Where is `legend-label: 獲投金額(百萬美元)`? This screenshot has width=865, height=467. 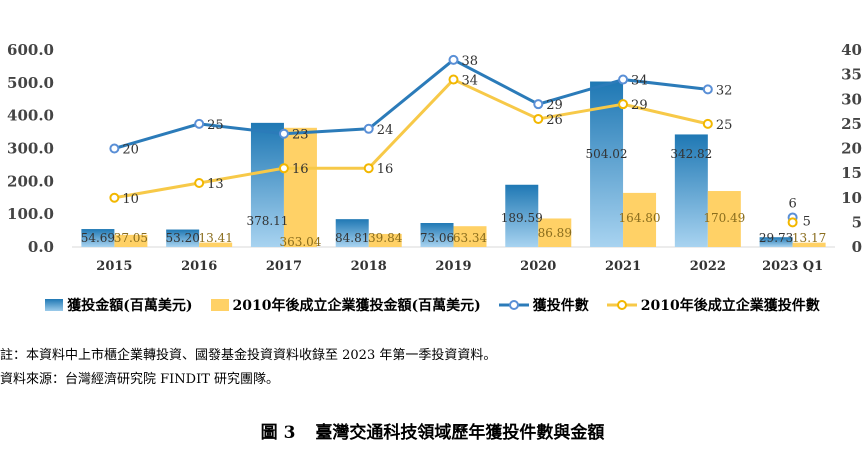
legend-label: 獲投金額(百萬美元) is located at coordinates (130, 306).